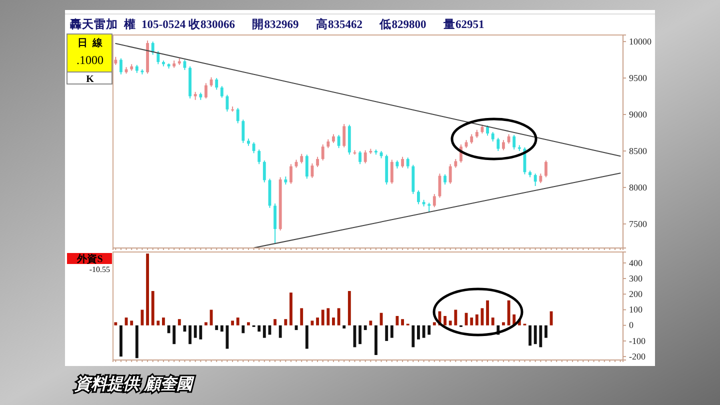 This screenshot has height=405, width=720. Describe the element at coordinates (636, 263) in the screenshot. I see `y-tick-label: 400` at that location.